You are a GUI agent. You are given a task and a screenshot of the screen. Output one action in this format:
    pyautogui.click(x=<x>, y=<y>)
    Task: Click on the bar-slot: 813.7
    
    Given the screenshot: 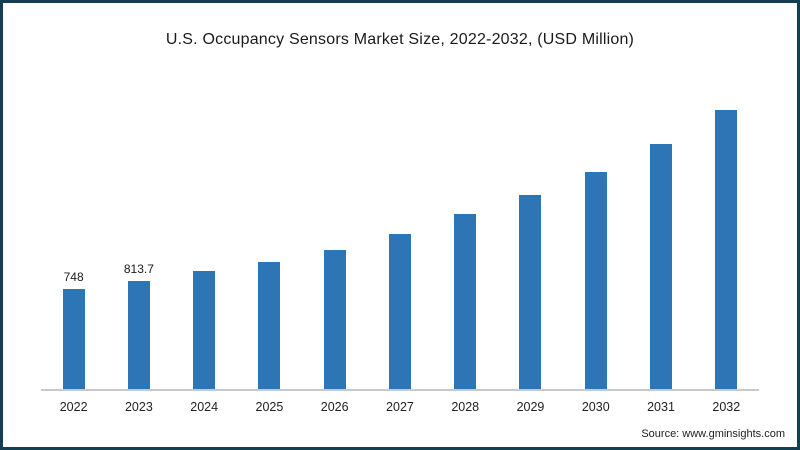 What is the action you would take?
    pyautogui.click(x=138, y=249)
    